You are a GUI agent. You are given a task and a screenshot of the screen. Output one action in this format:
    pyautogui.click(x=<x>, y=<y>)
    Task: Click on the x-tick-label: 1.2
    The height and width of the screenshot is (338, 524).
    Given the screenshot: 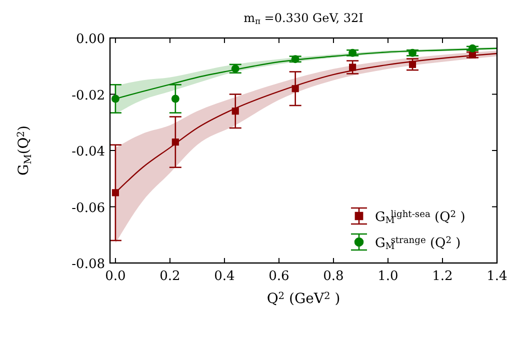 What is the action you would take?
    pyautogui.click(x=442, y=276)
    